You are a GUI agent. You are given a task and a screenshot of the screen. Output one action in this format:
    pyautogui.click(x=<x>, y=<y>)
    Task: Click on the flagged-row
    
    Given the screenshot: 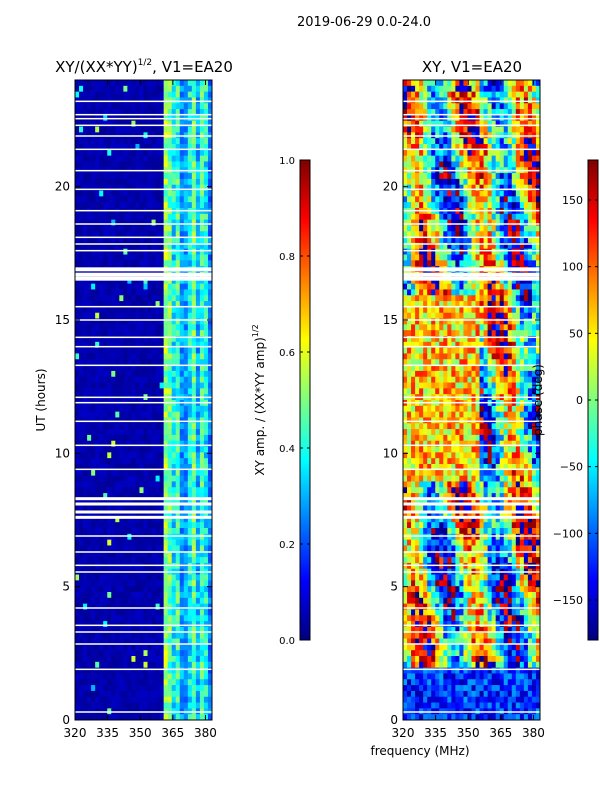 What is the action you would take?
    pyautogui.click(x=143, y=669)
    